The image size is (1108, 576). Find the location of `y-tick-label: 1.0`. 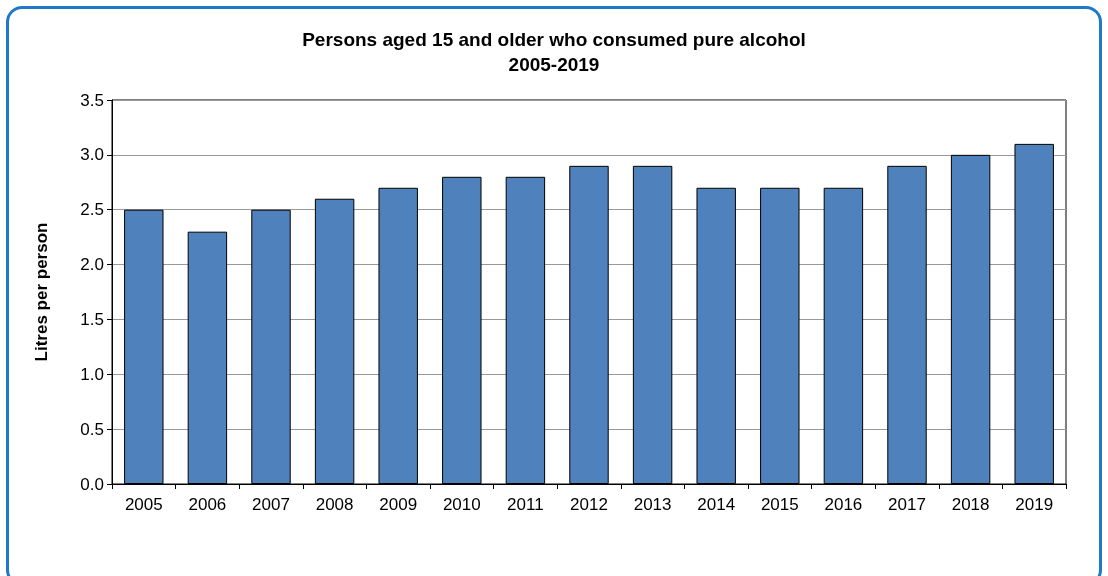

y-tick-label: 1.0 is located at coordinates (92, 374).